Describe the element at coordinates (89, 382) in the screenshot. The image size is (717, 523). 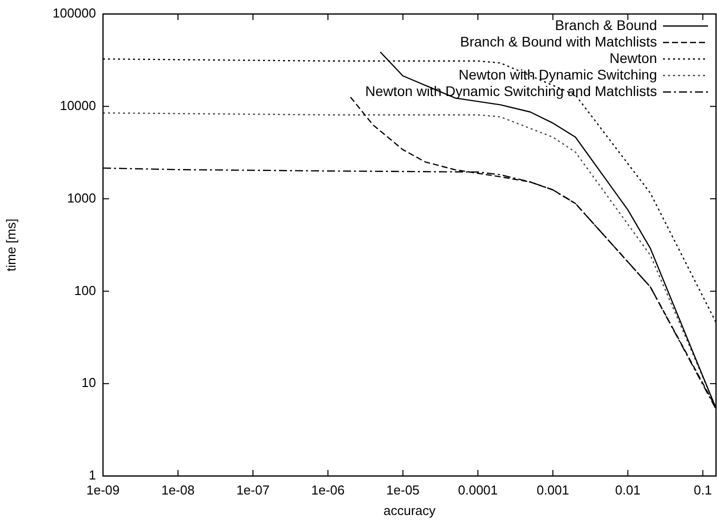
I see `y-tick-label: 10` at that location.